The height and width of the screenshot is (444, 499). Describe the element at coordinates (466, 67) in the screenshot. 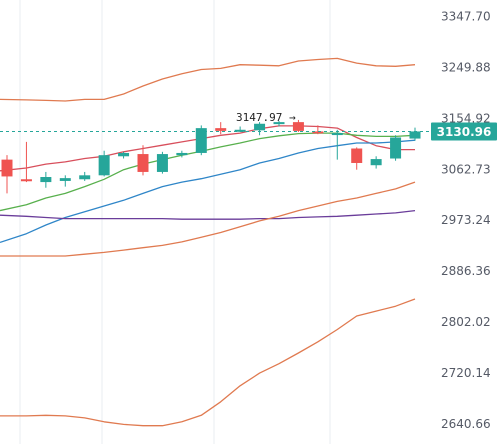

I see `y-tick-label: 3249.88` at that location.